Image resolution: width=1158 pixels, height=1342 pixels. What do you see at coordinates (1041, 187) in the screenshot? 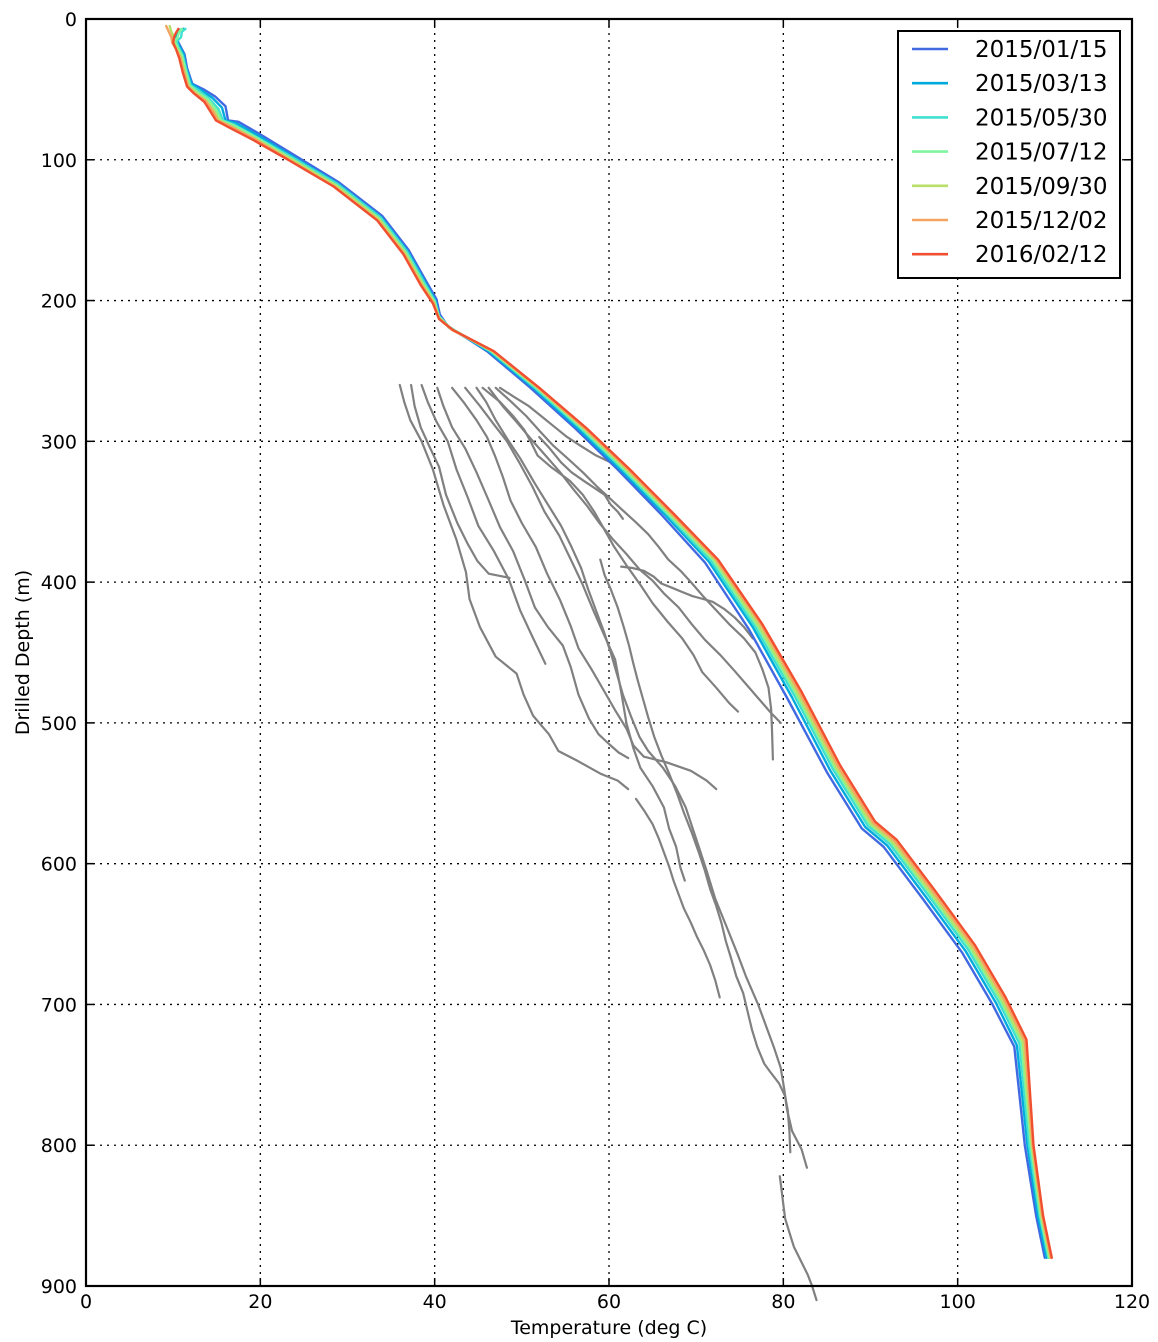
I see `legend-label: 2015/09/30` at bounding box center [1041, 187].